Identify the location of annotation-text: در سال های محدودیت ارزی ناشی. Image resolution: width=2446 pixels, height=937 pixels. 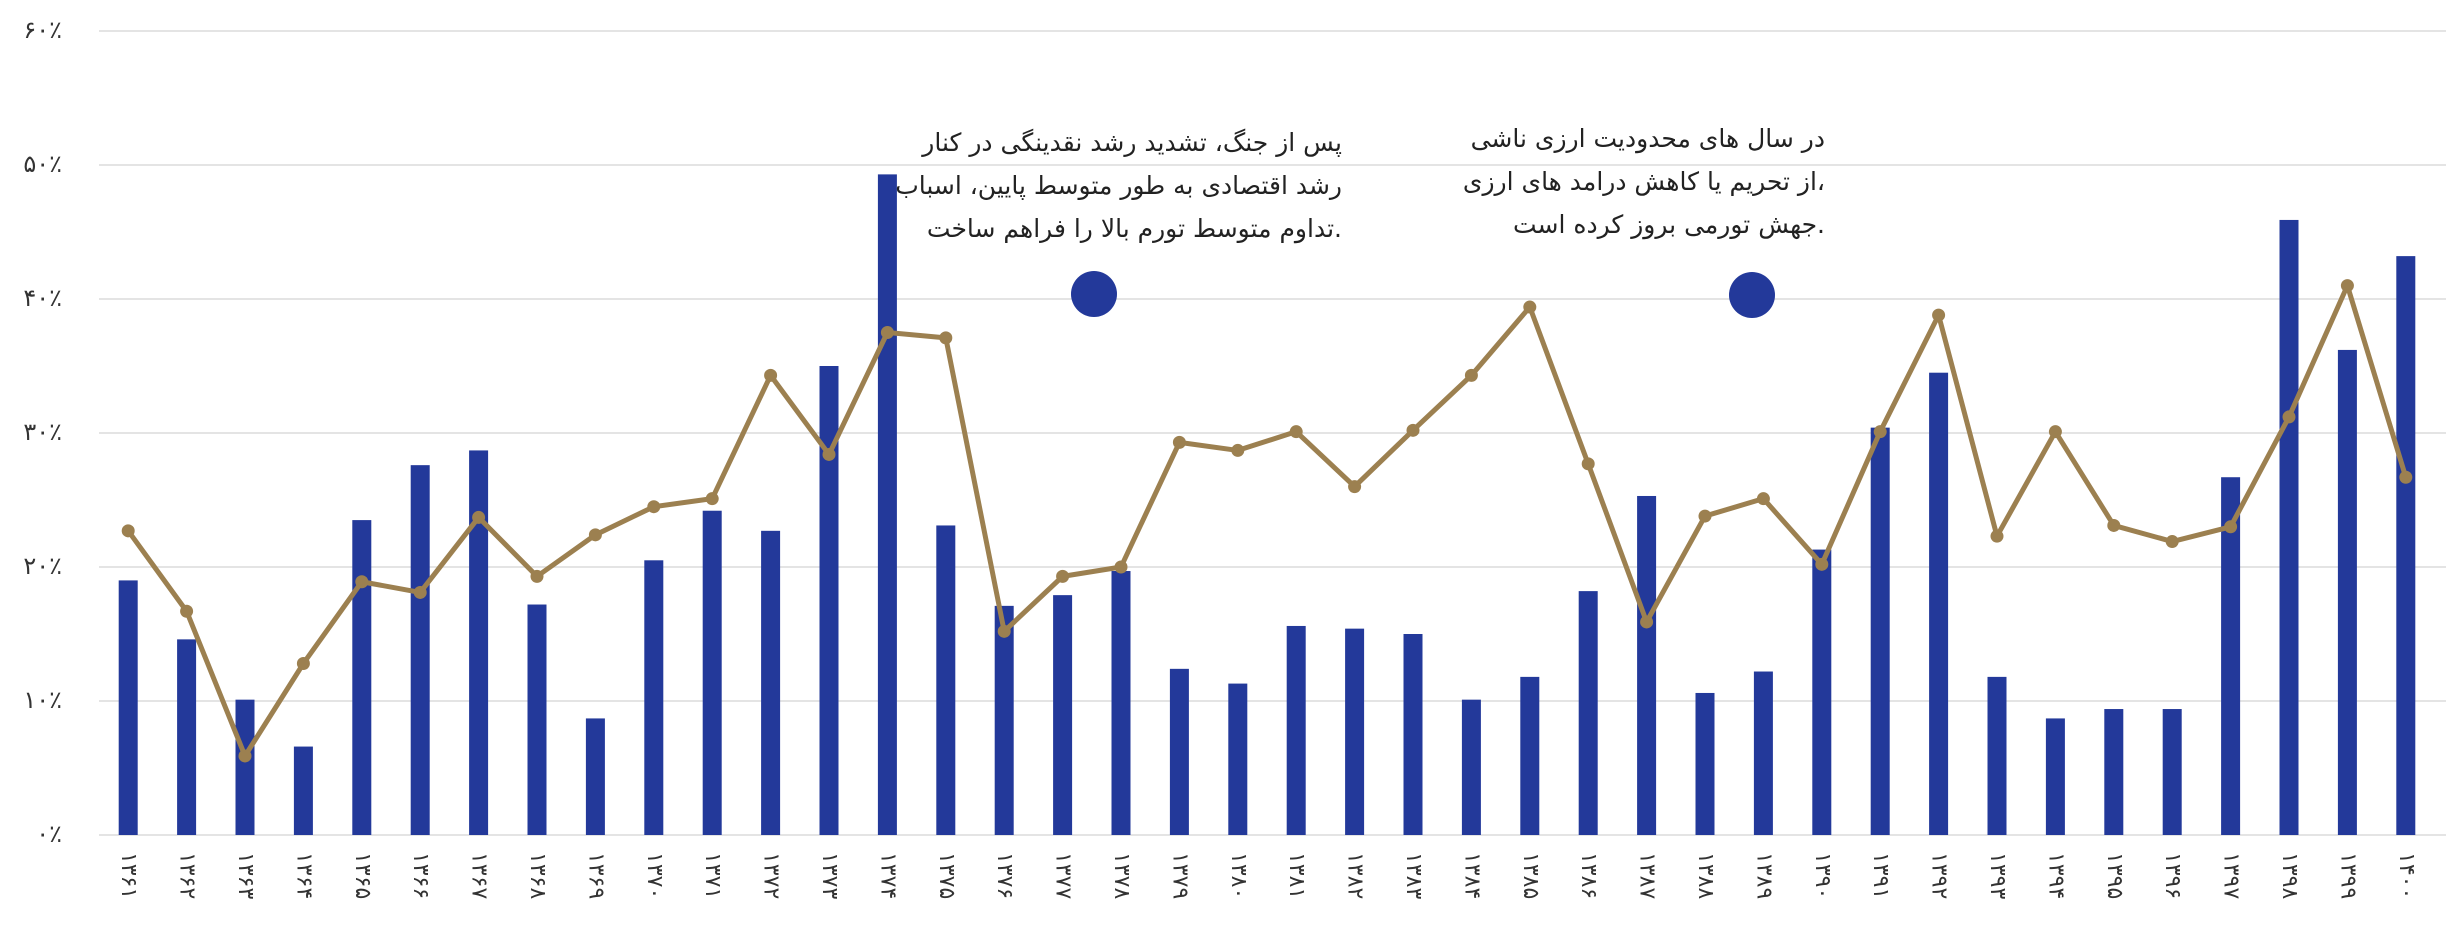
(1648, 139).